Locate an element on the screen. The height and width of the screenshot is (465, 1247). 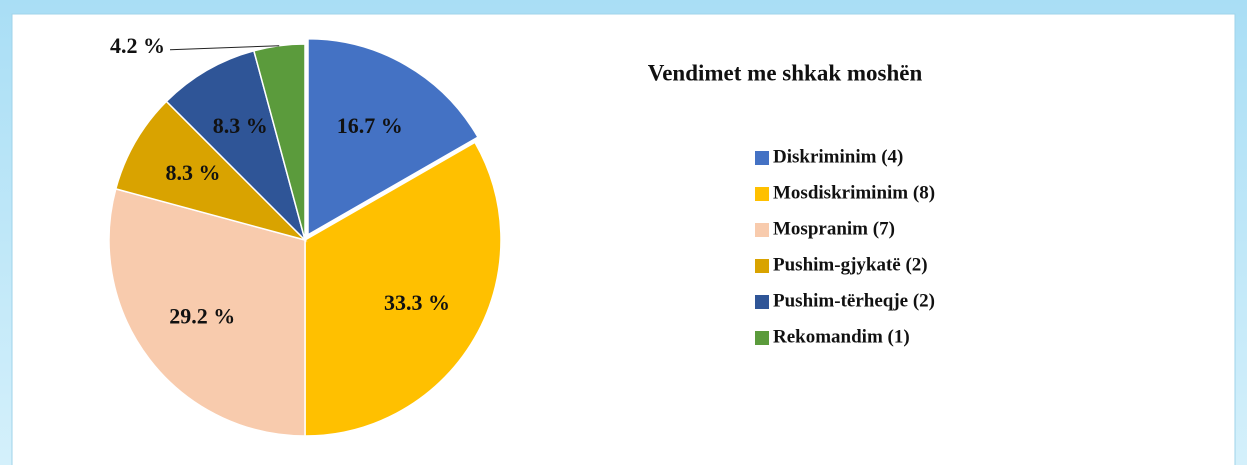
chart-title: Vendimet me shkak moshën is located at coordinates (785, 72).